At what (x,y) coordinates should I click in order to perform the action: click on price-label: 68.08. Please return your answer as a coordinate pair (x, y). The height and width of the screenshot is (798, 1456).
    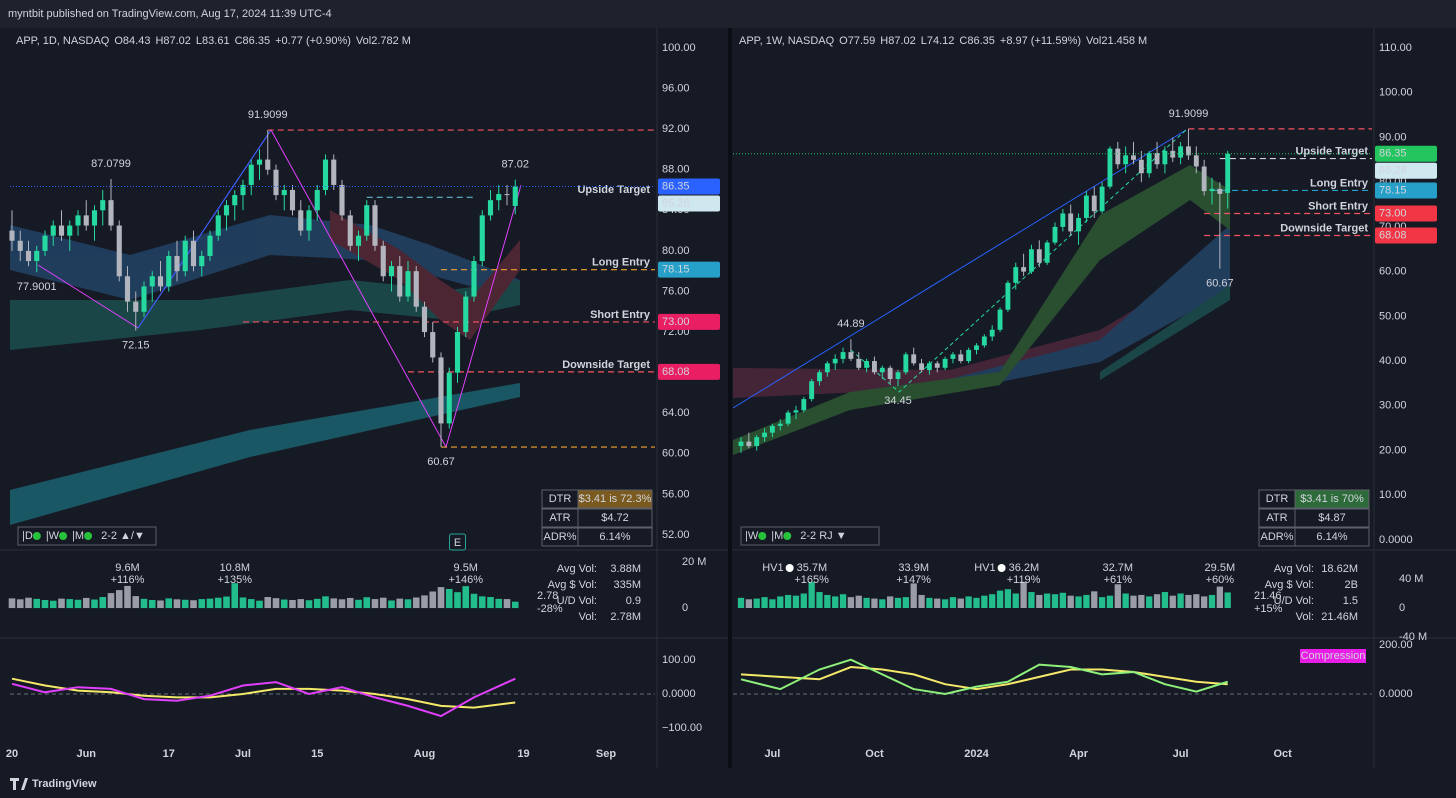
    Looking at the image, I should click on (1393, 235).